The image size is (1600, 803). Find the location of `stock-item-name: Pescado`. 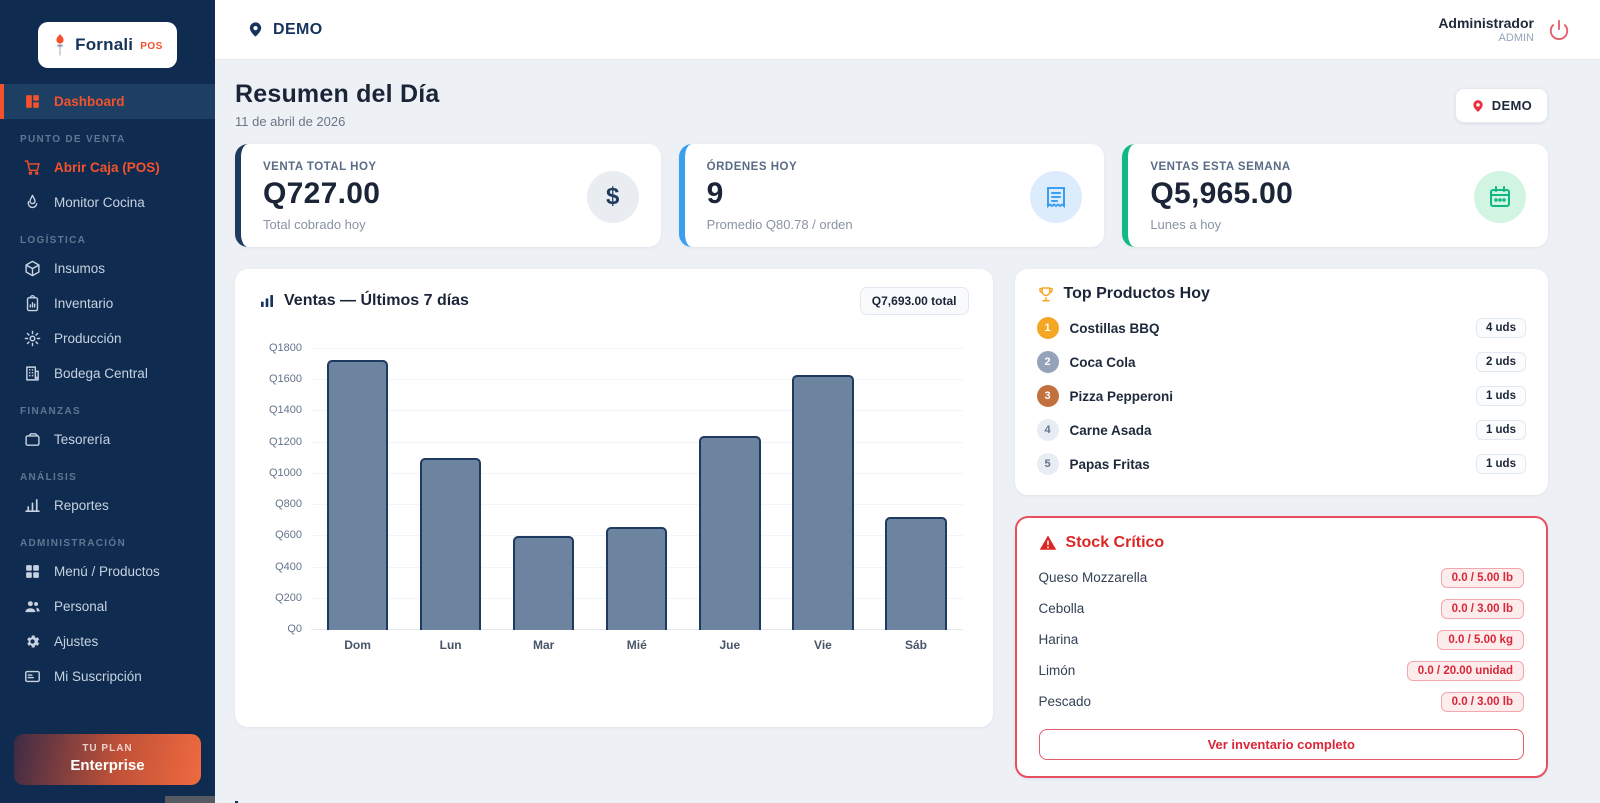

stock-item-name: Pescado is located at coordinates (1065, 701).